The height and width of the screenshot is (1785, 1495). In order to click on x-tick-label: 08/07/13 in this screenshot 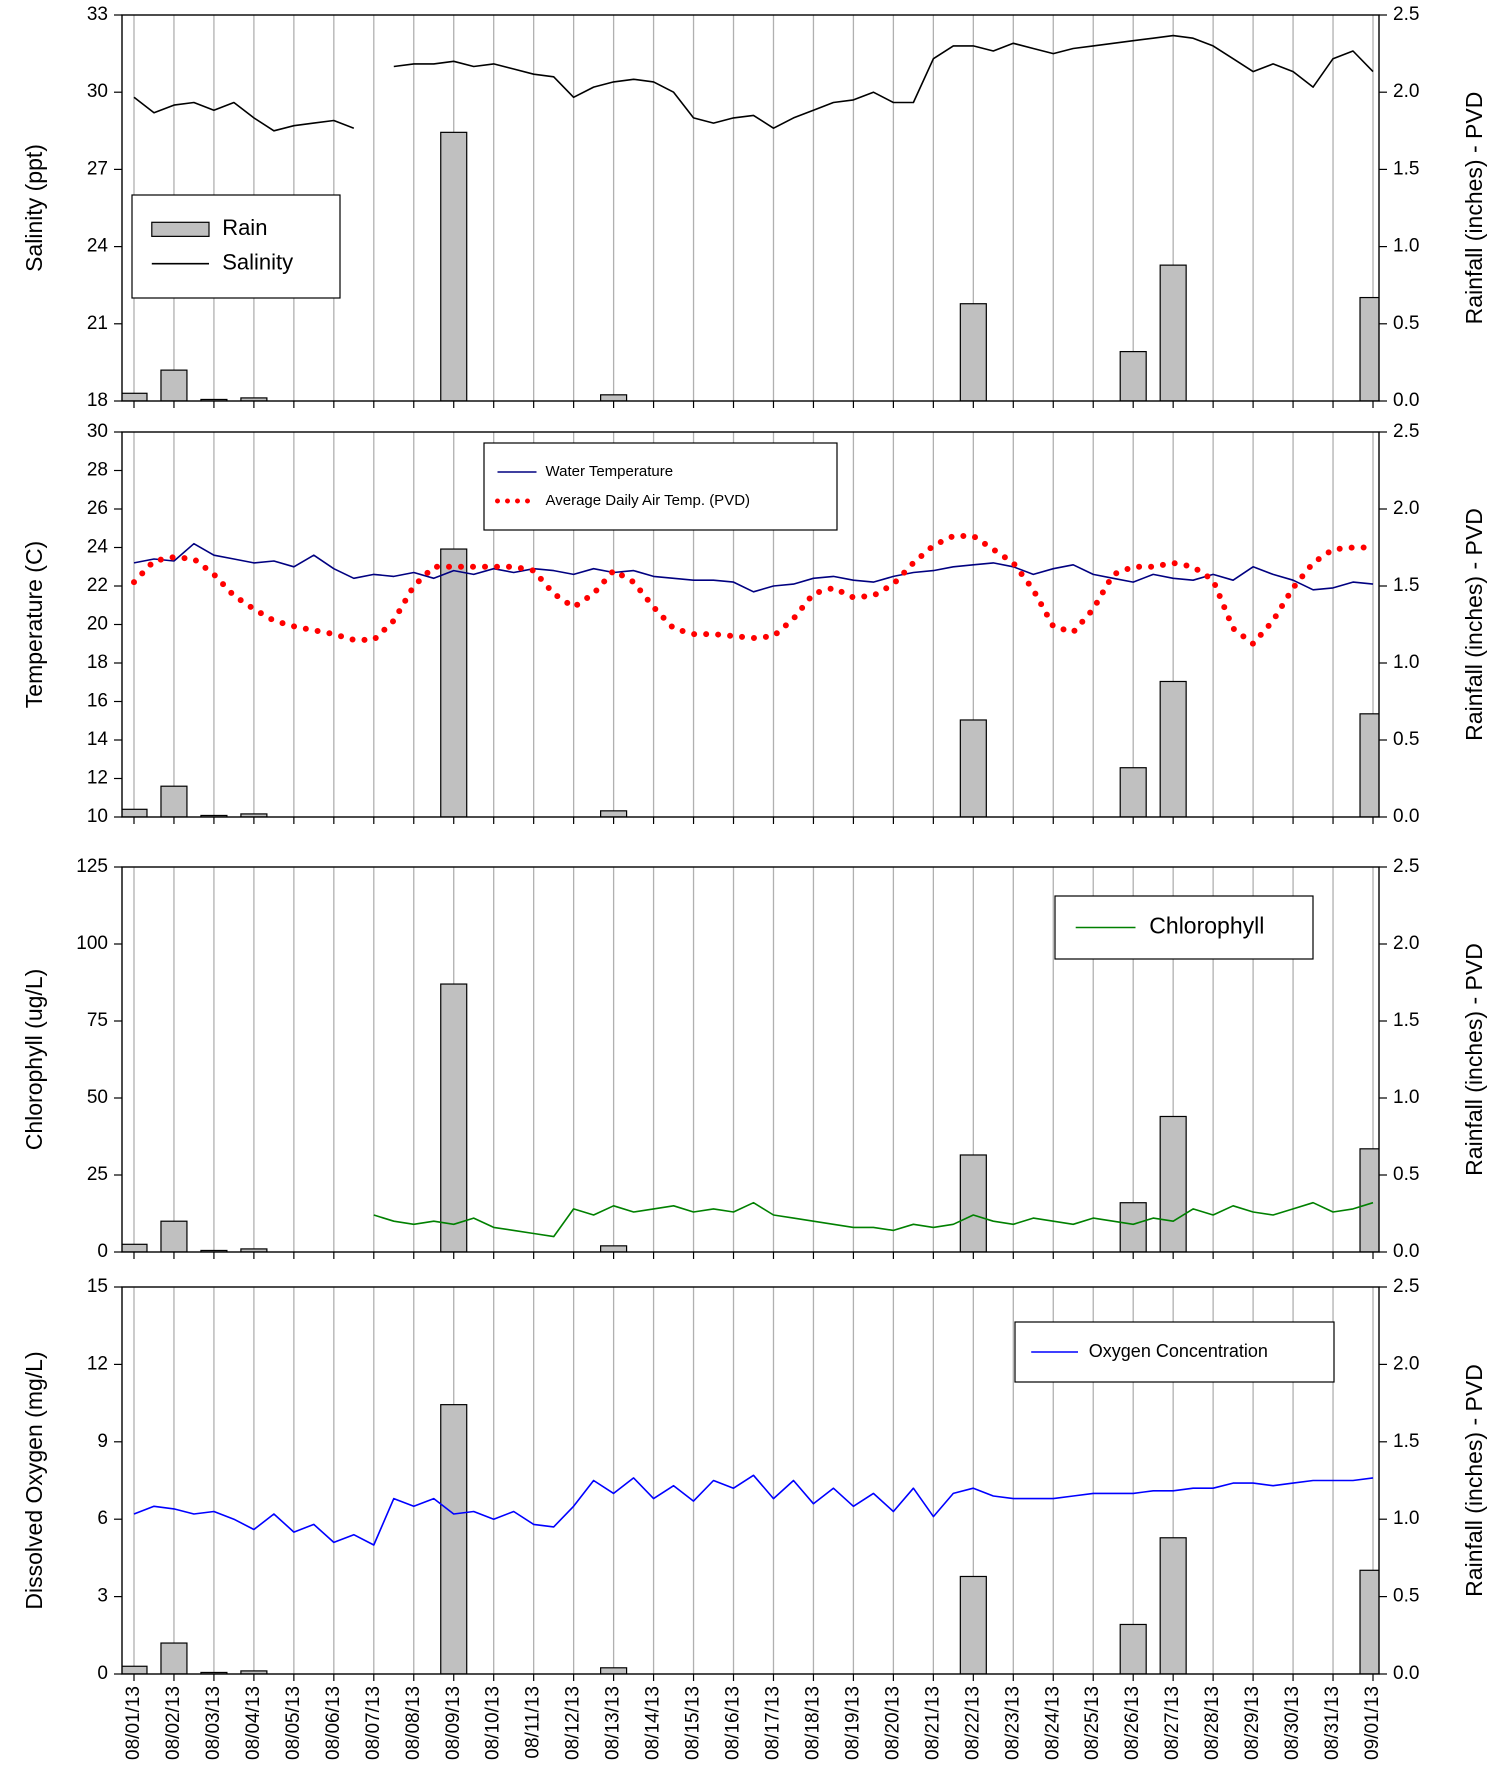, I will do `click(373, 1723)`.